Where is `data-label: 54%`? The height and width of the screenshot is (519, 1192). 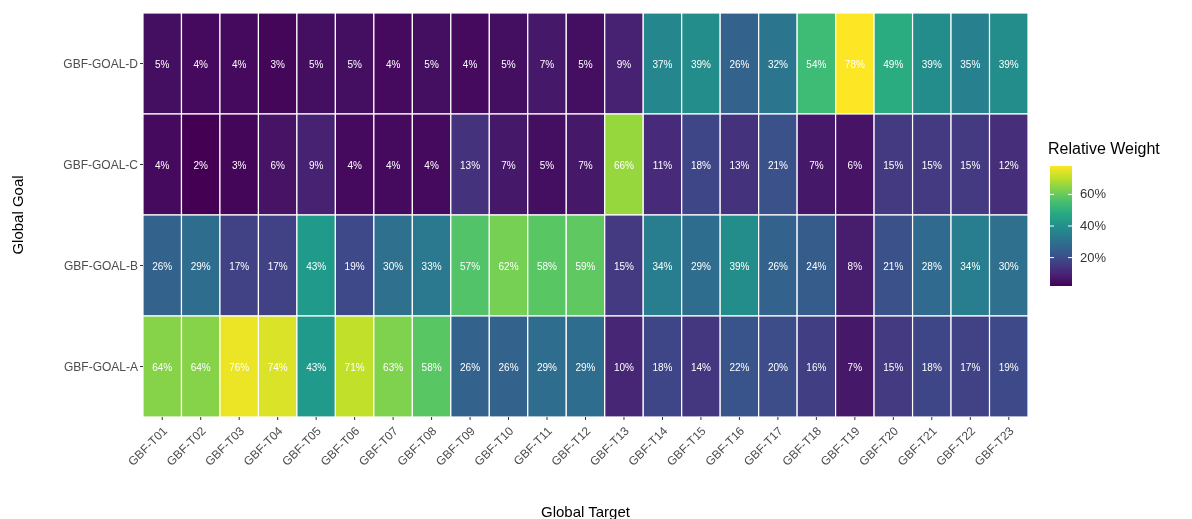 data-label: 54% is located at coordinates (816, 64).